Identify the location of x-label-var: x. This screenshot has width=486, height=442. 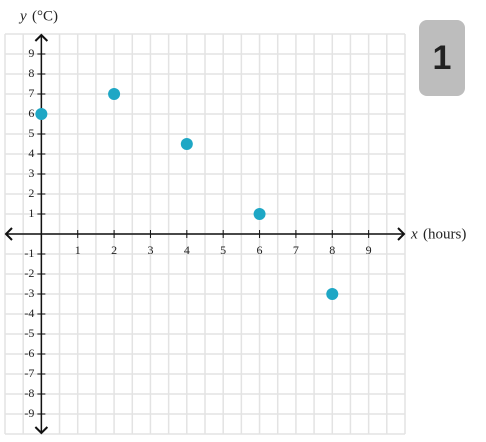
(414, 234).